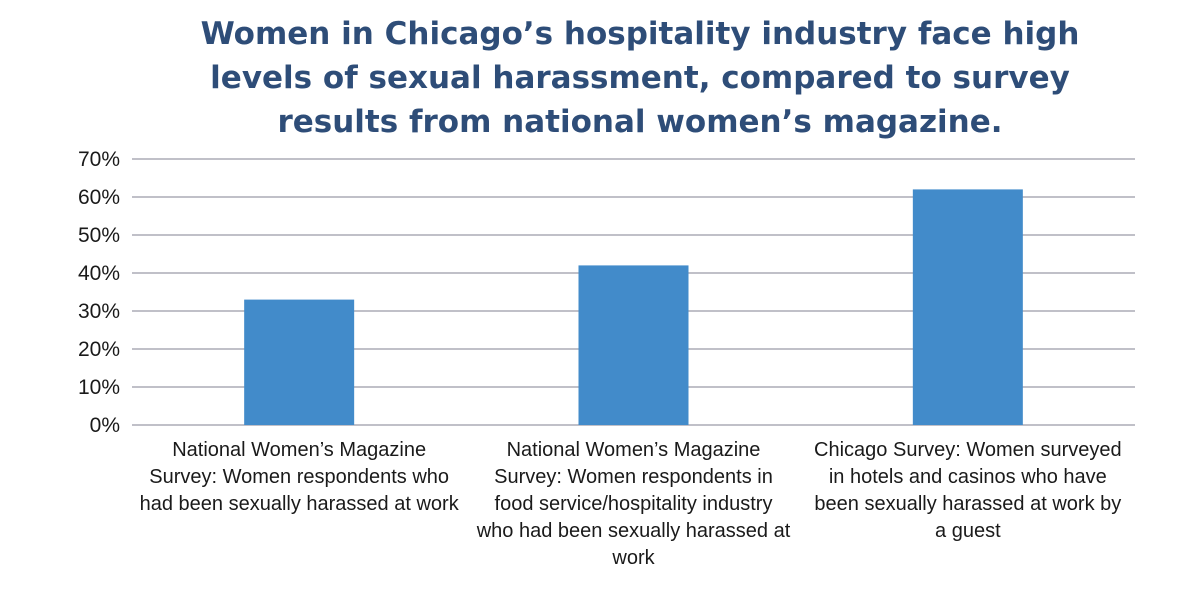  Describe the element at coordinates (105, 425) in the screenshot. I see `y-tick-label: 0%` at that location.